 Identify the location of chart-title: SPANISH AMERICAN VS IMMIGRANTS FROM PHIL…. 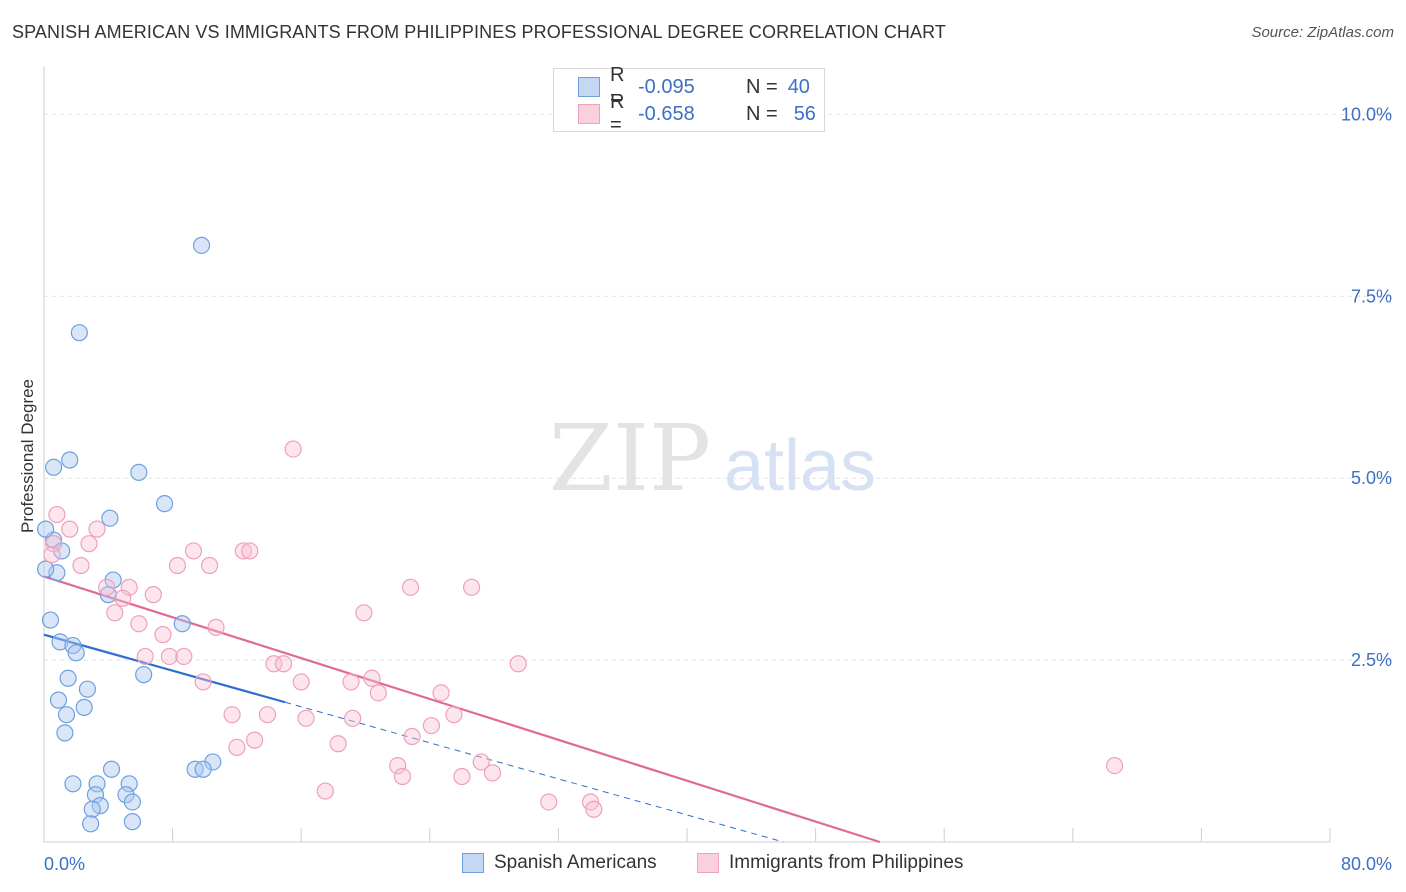
(479, 32).